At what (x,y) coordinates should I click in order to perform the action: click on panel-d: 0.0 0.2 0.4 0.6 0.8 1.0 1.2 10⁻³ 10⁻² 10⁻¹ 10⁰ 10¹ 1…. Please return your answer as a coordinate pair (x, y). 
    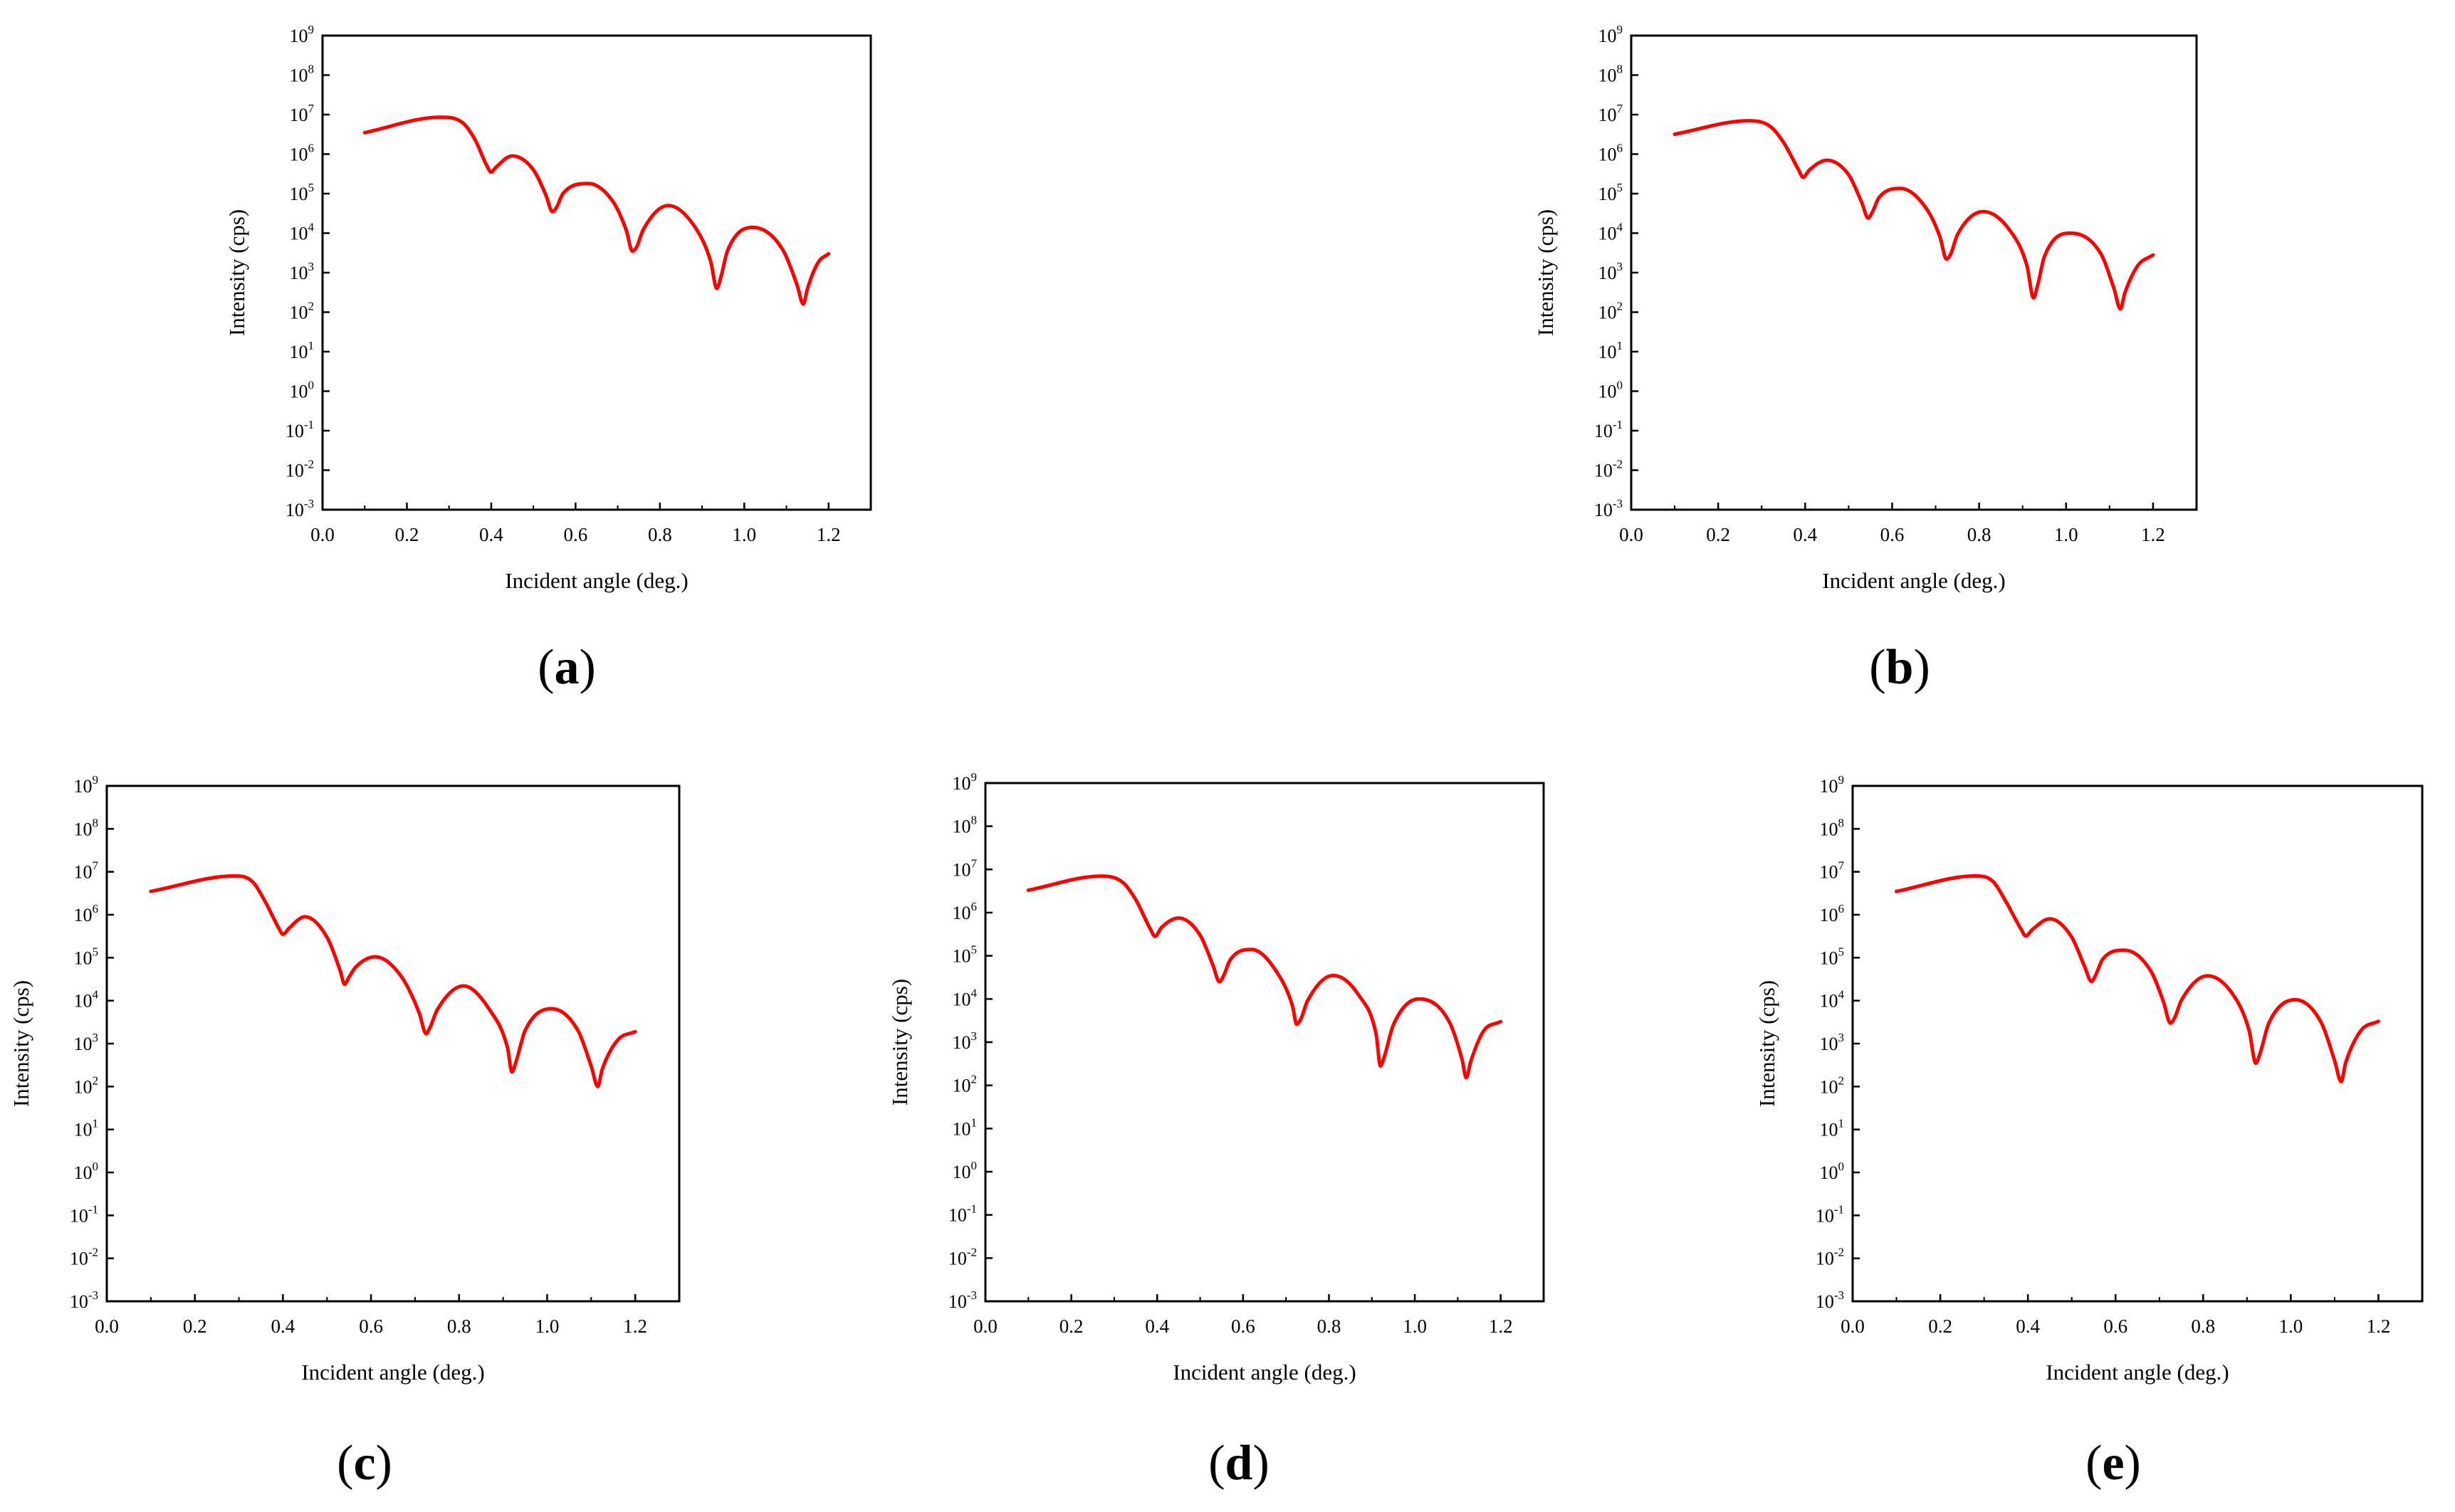
    Looking at the image, I should click on (1216, 1130).